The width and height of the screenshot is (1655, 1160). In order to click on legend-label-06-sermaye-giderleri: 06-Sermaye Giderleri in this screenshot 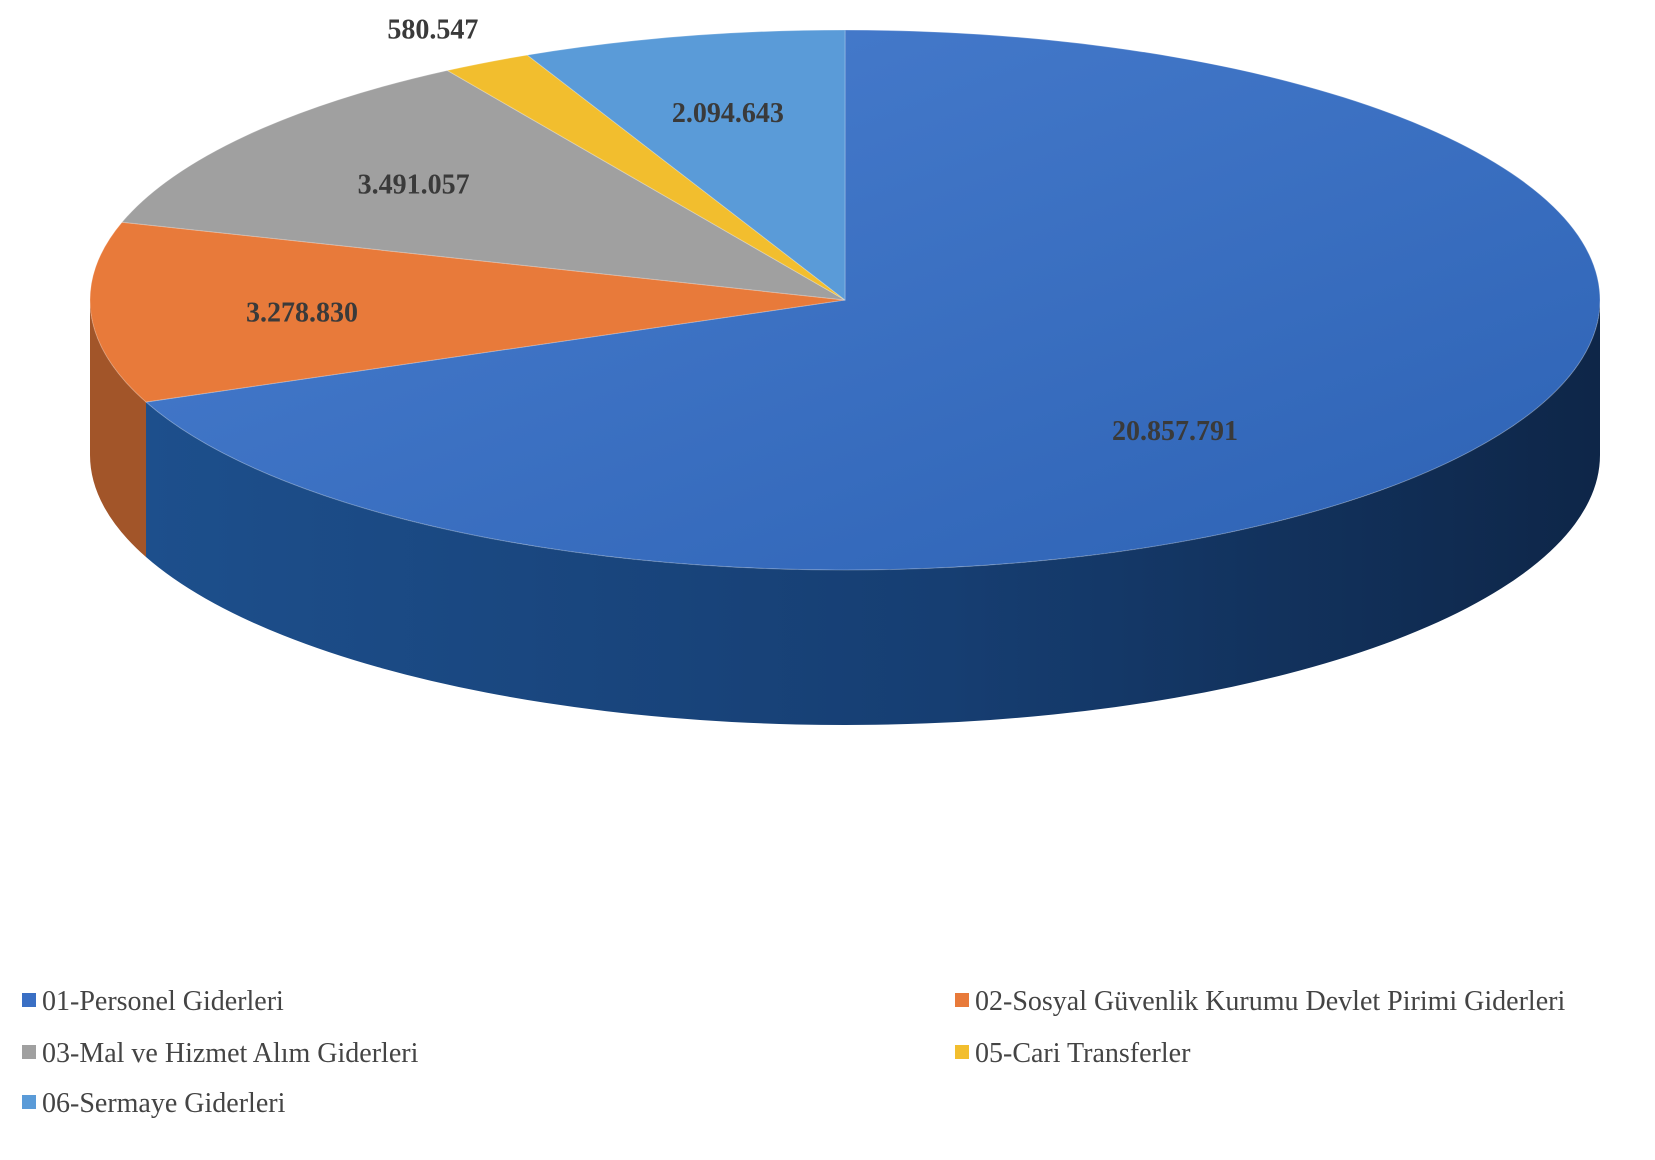, I will do `click(164, 1103)`.